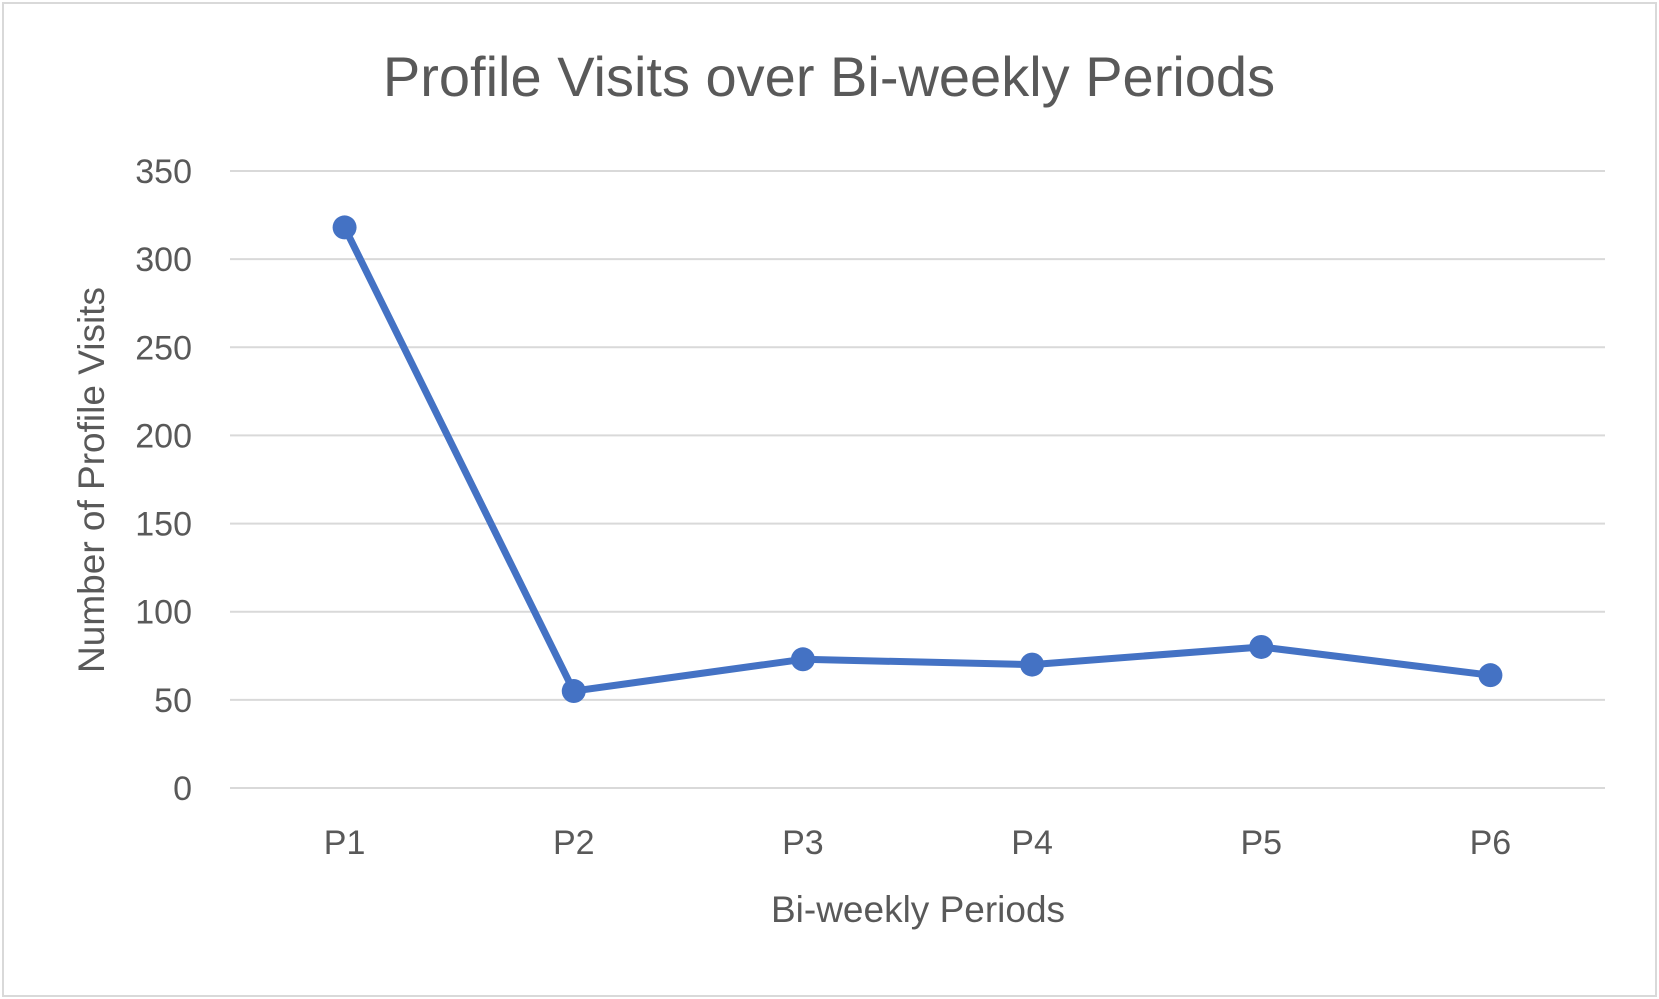 The height and width of the screenshot is (999, 1659). Describe the element at coordinates (1491, 843) in the screenshot. I see `x-tick-label: P6` at that location.